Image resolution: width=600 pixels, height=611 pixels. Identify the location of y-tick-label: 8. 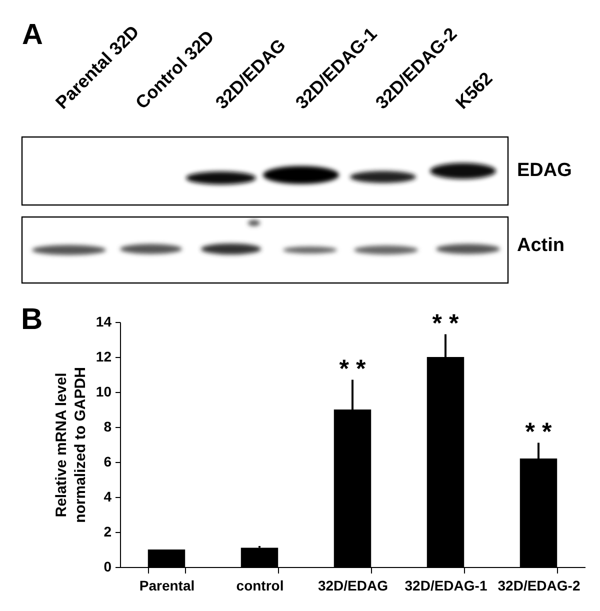
(108, 426).